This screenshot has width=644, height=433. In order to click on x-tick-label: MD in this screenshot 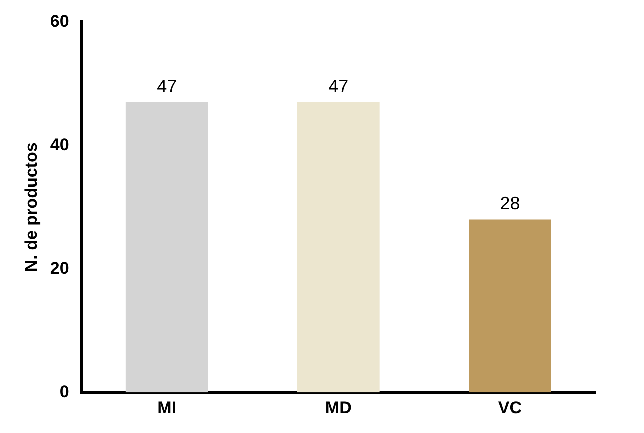, I will do `click(338, 408)`.